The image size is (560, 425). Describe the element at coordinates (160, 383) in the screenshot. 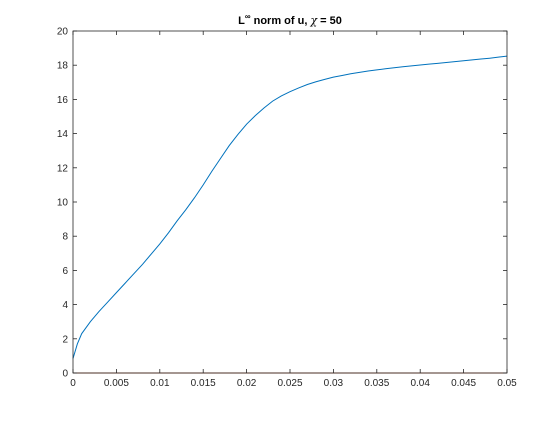

I see `x-tick-label: 0.01` at that location.